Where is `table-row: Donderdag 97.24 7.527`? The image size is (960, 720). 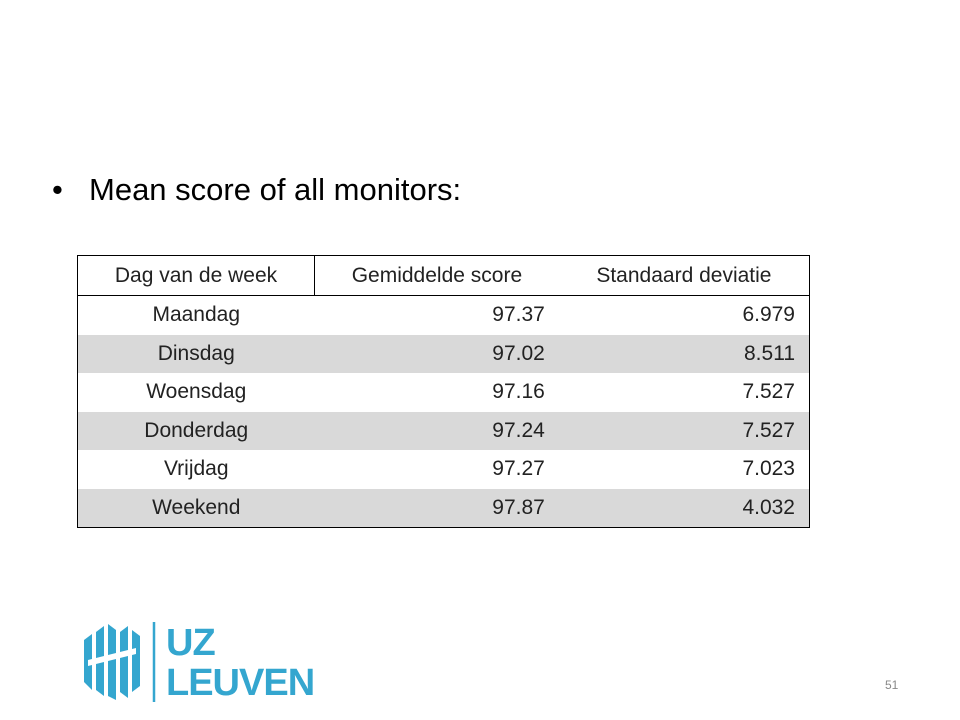 table-row: Donderdag 97.24 7.527 is located at coordinates (443, 430).